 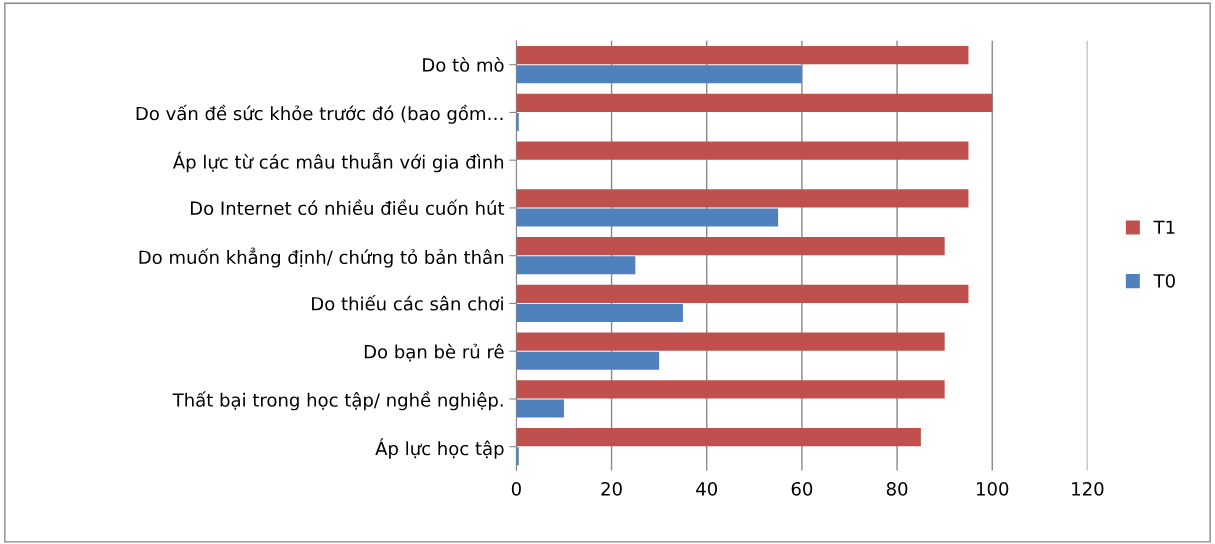 I want to click on y-tick-label: Do tò mò, so click(x=463, y=64).